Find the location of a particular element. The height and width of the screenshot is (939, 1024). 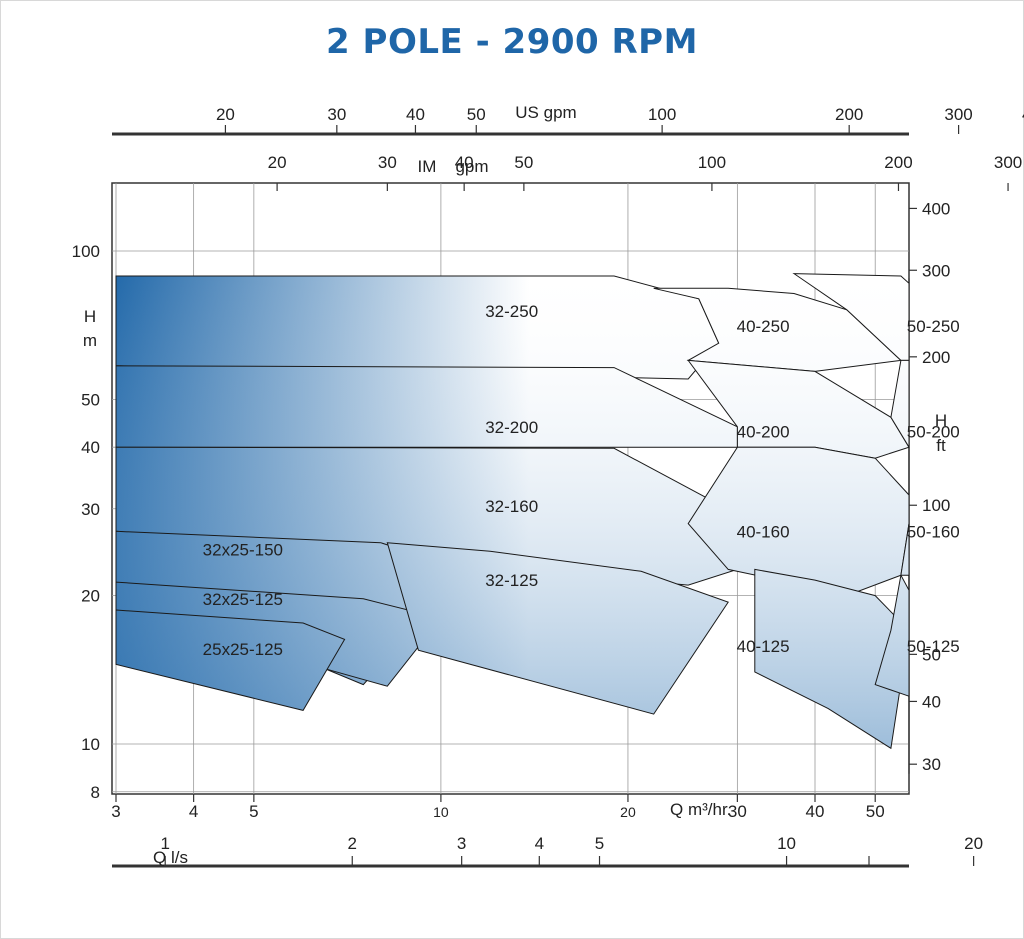

m3h-tick-label: 20 is located at coordinates (628, 812).